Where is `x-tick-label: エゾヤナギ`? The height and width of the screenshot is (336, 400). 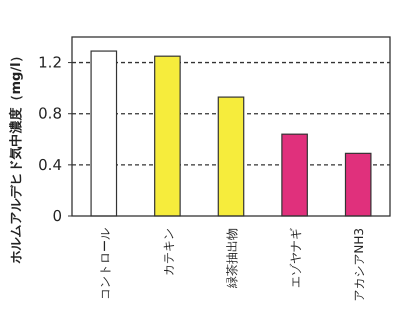 x-tick-label: エゾヤナギ is located at coordinates (295, 258).